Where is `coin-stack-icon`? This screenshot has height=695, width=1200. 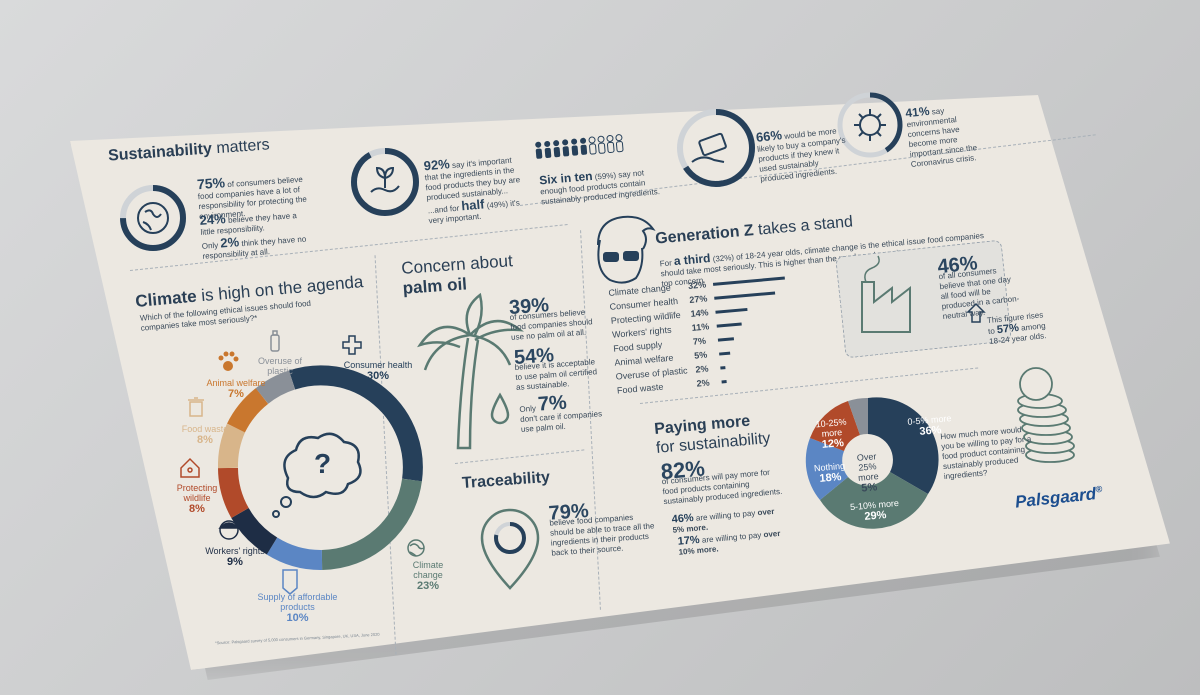 coin-stack-icon is located at coordinates (1046, 415).